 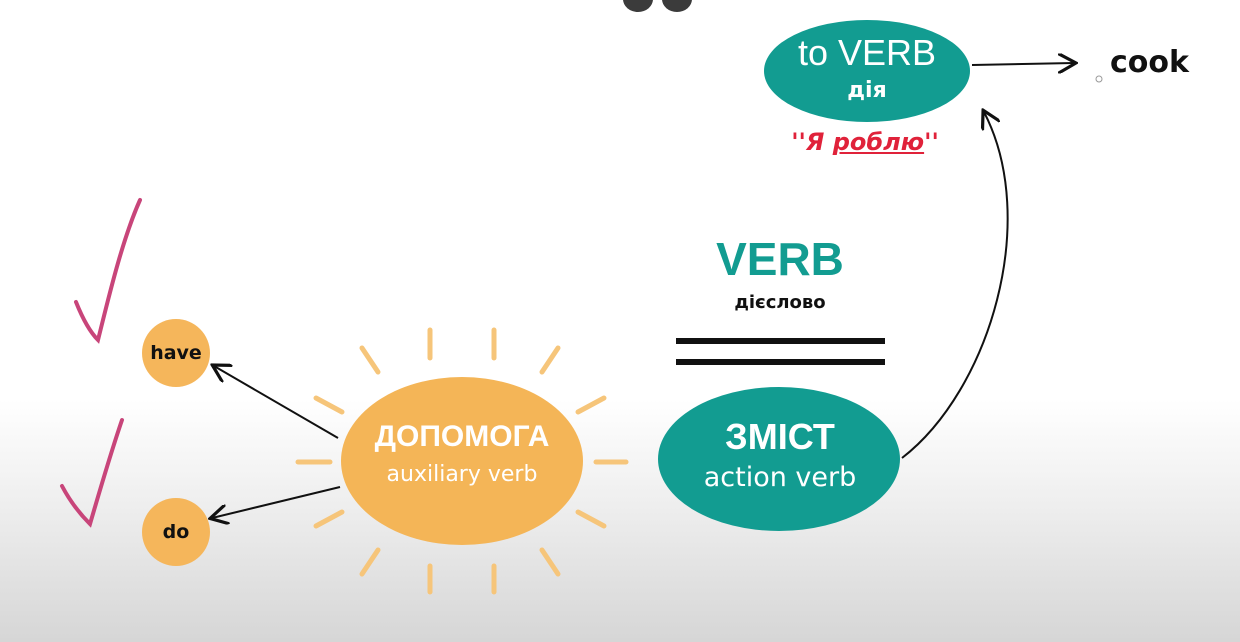 I want to click on content-title: ЗМІСТ, so click(x=780, y=436).